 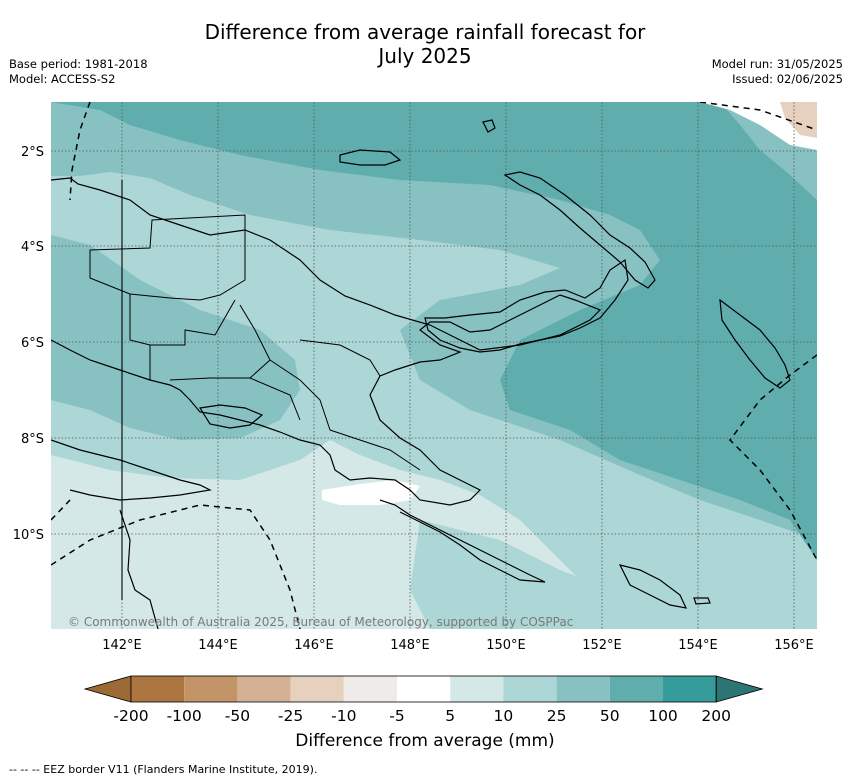 What do you see at coordinates (425, 741) in the screenshot?
I see `colorbar-title: Difference from average (mm)` at bounding box center [425, 741].